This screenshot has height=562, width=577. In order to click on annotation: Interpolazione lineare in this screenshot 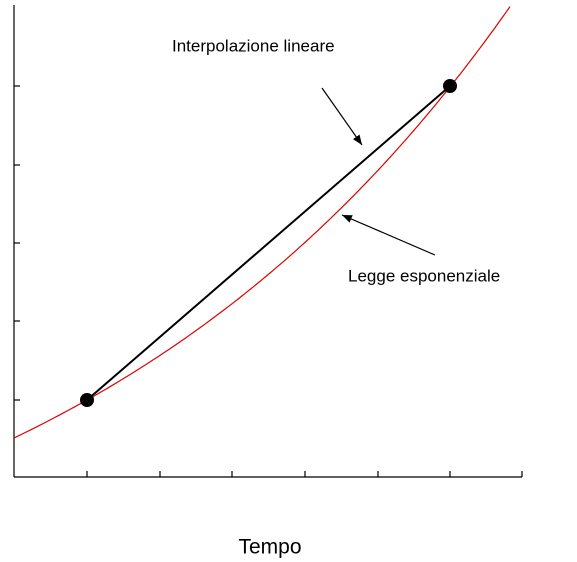, I will do `click(253, 45)`.